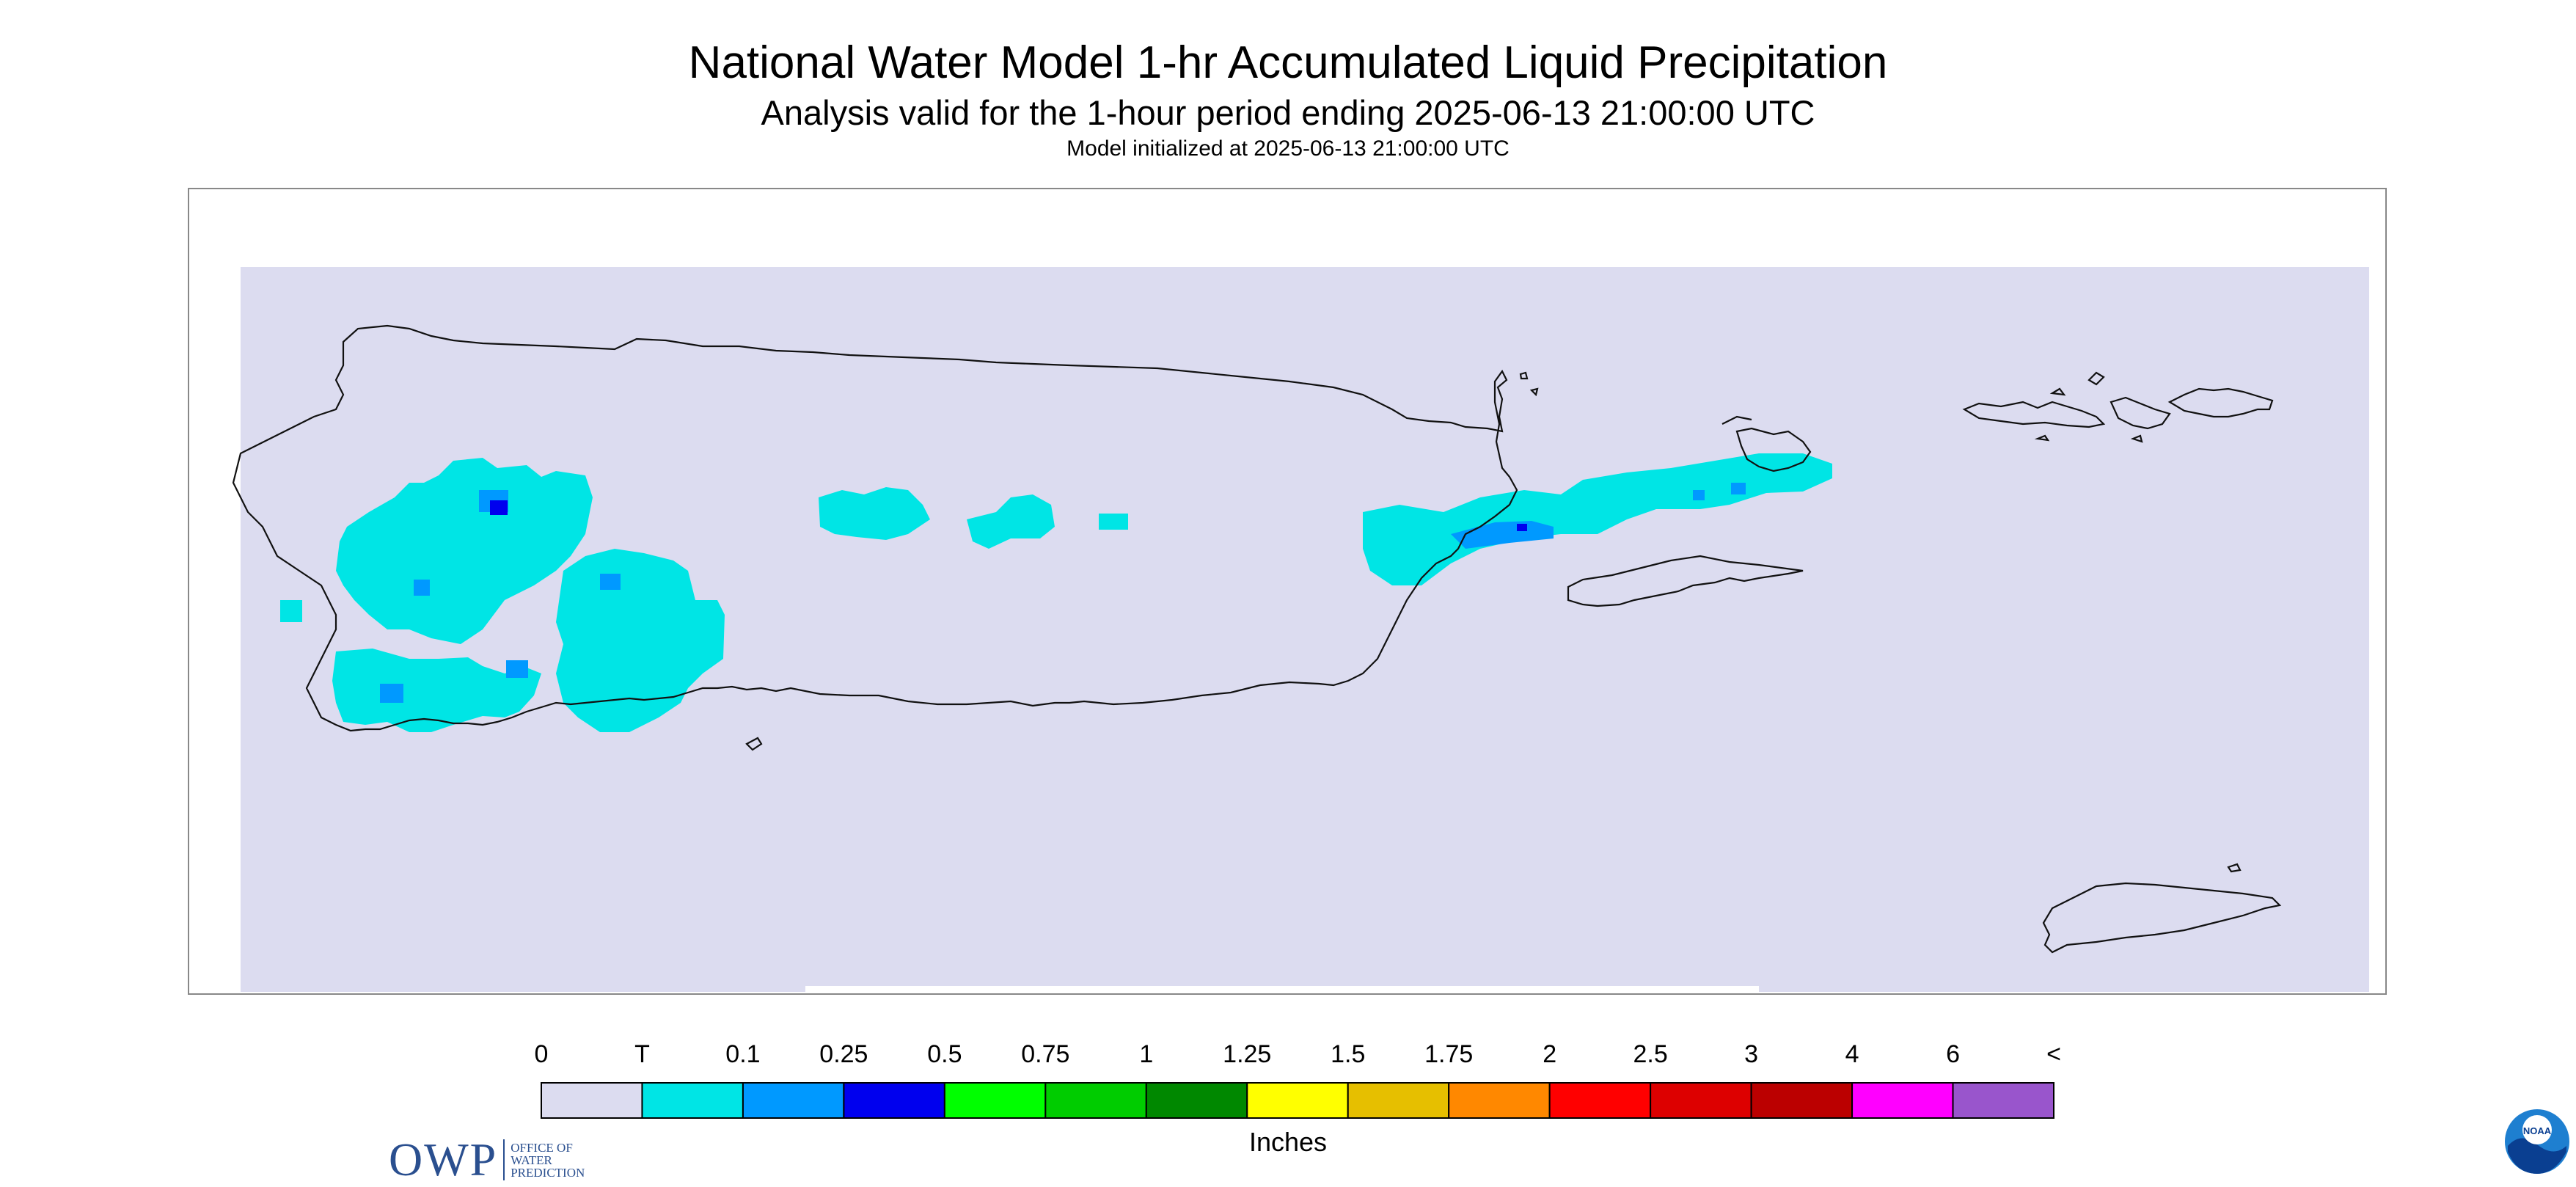 The height and width of the screenshot is (1187, 2576). I want to click on legend-label: 2.5, so click(1650, 1054).